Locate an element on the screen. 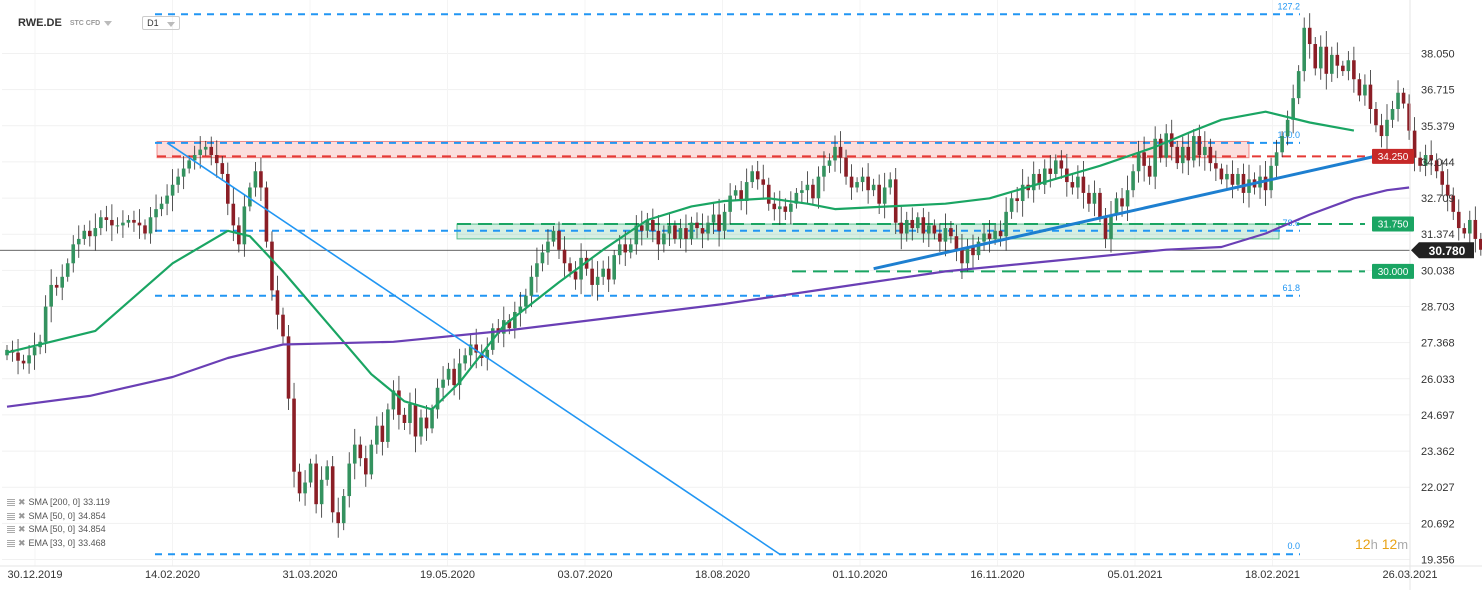 The height and width of the screenshot is (590, 1482). legend-label: SMA [50, 0] is located at coordinates (52, 529).